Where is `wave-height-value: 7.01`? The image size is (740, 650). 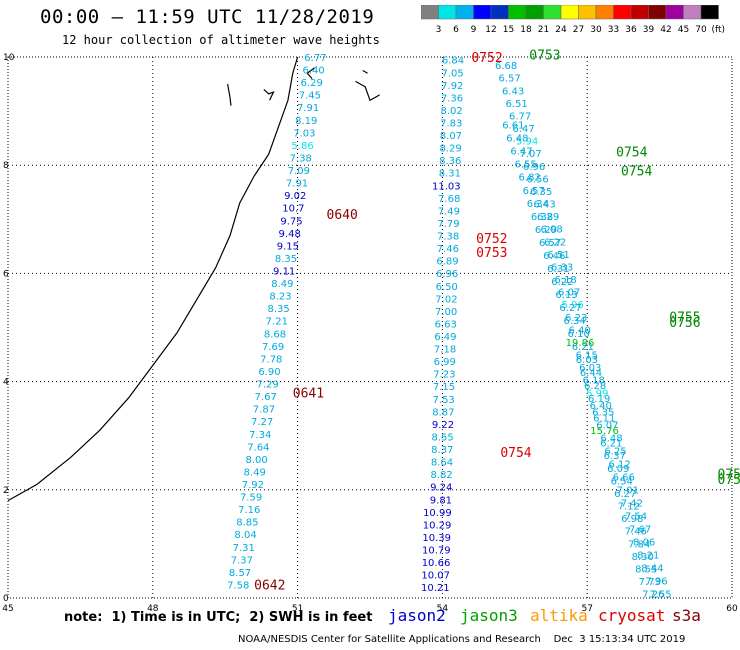 wave-height-value: 7.01 is located at coordinates (628, 490).